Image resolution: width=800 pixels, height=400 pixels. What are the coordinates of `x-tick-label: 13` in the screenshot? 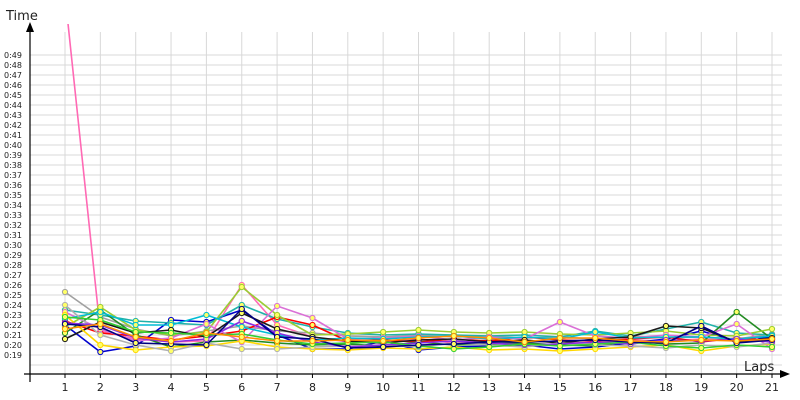 It's located at (489, 387).